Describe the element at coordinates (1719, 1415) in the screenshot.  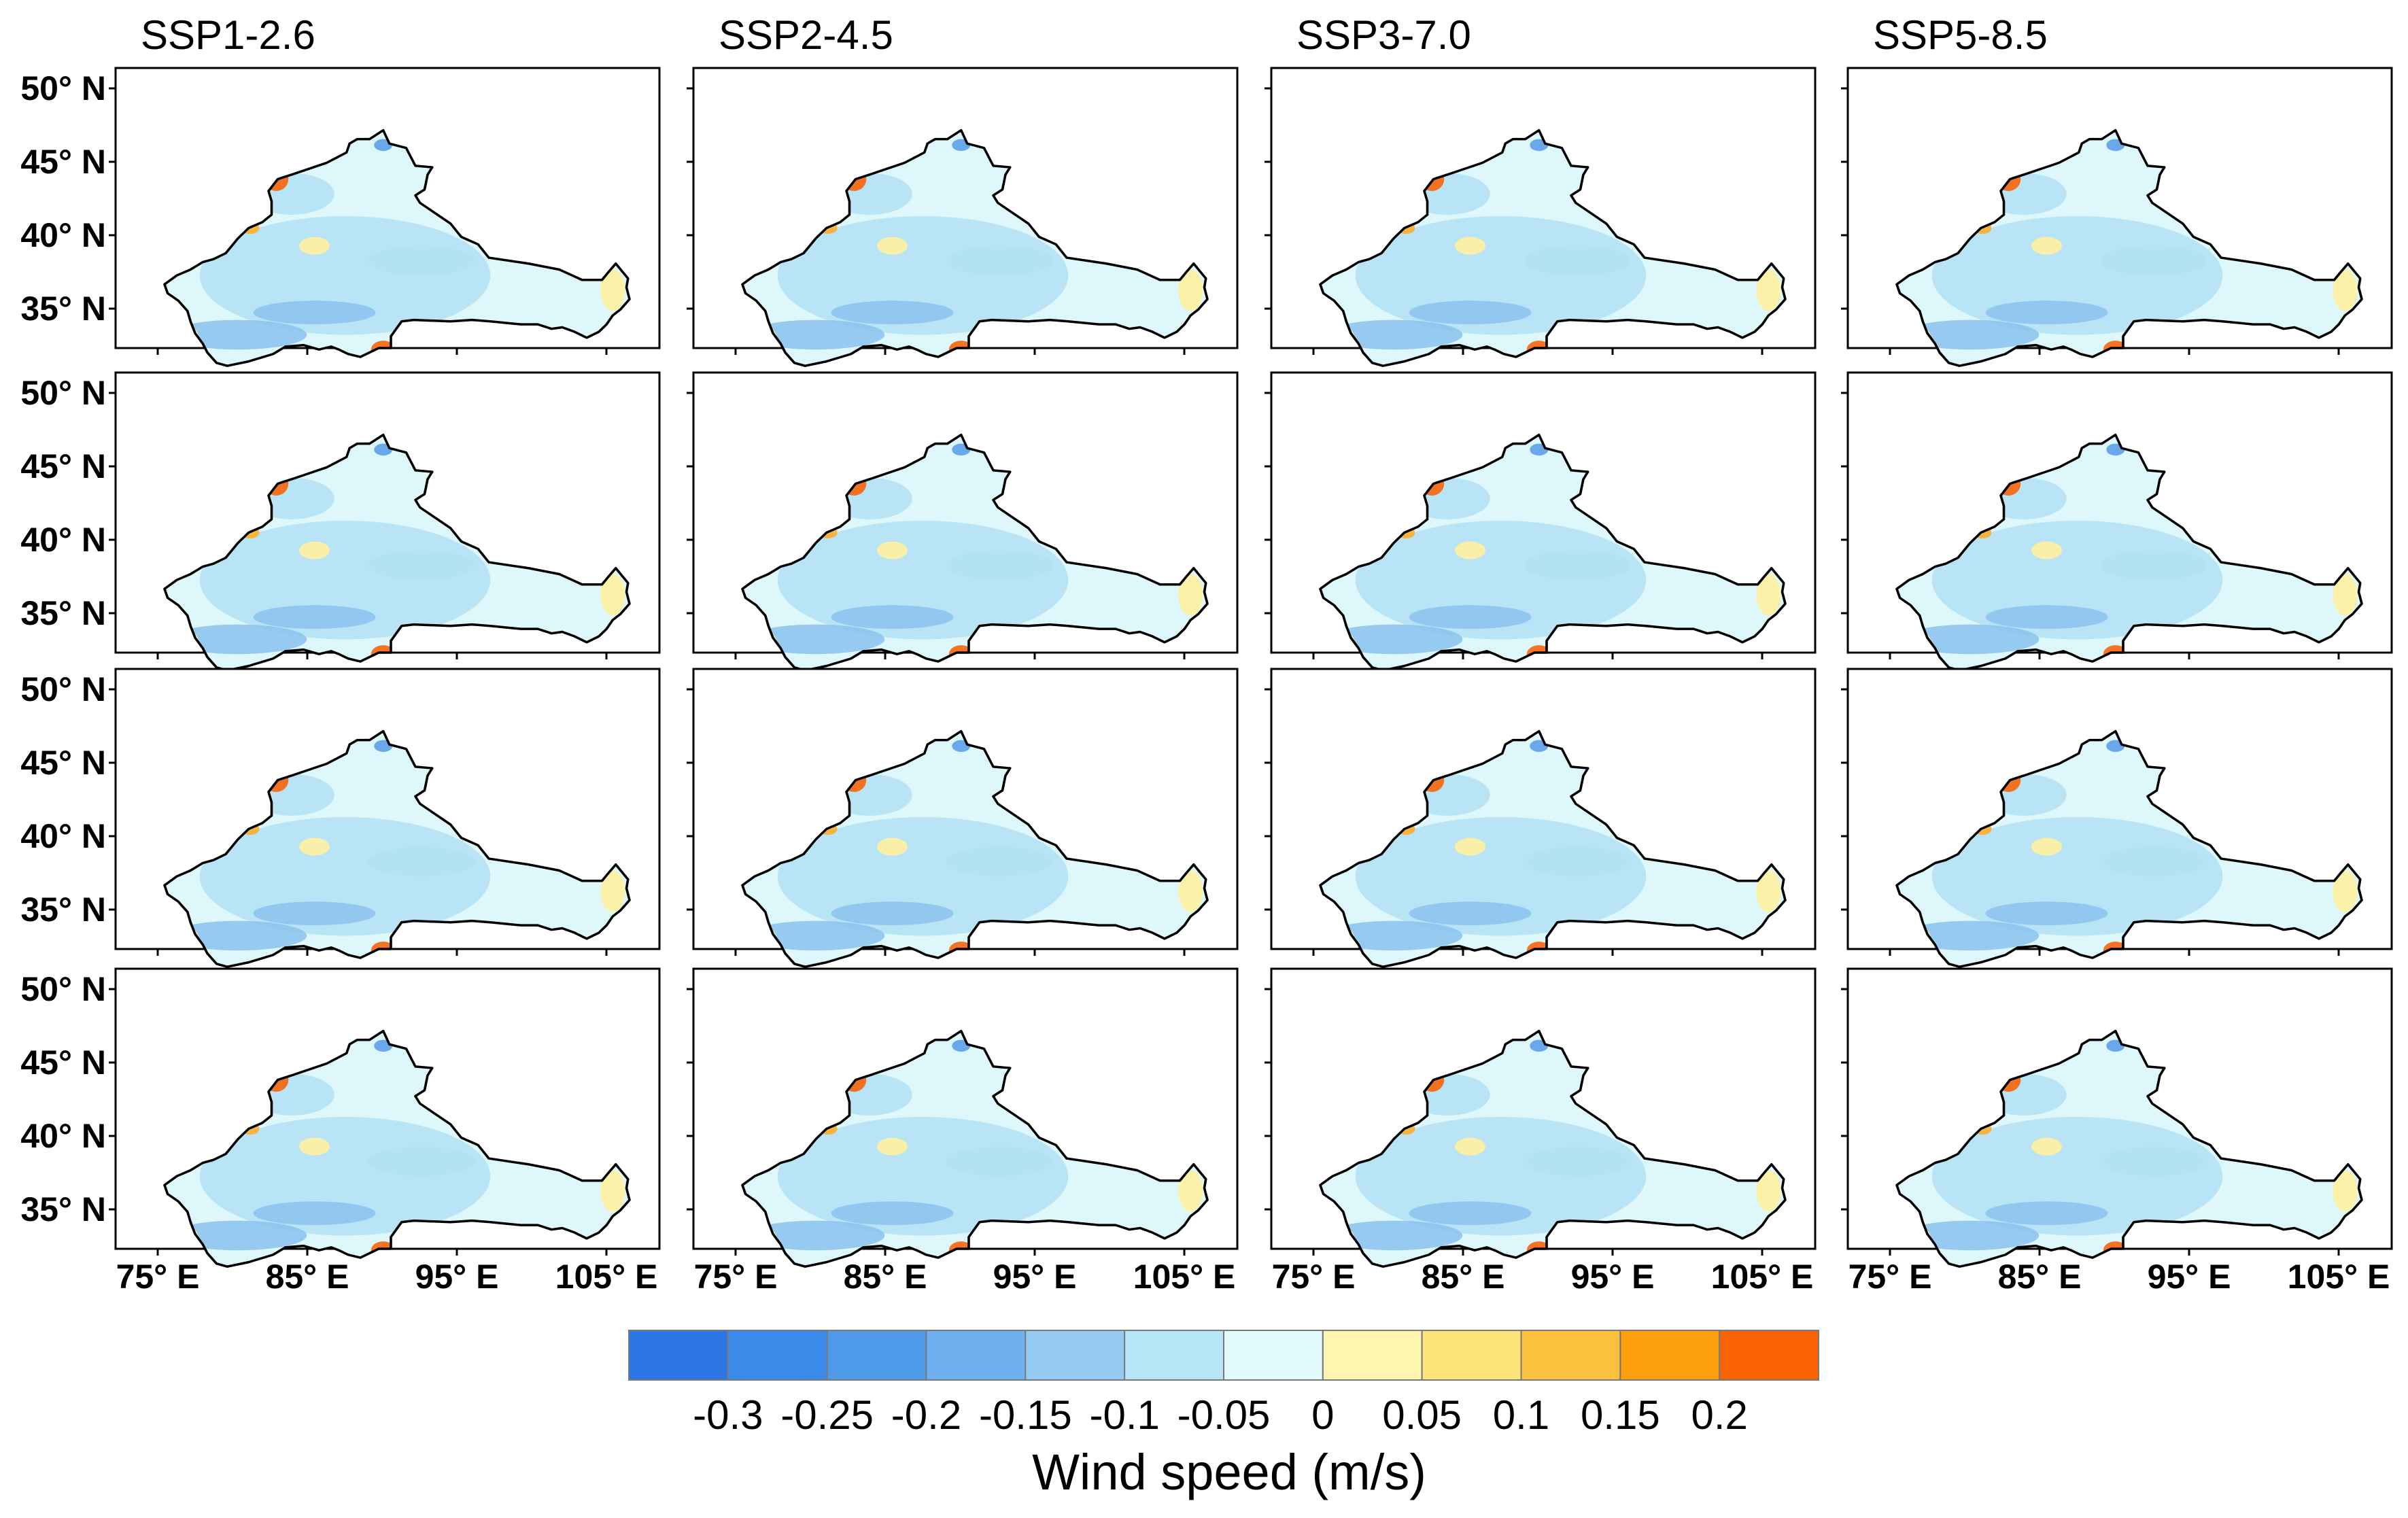
I see `colorbar-label: 0.2` at that location.